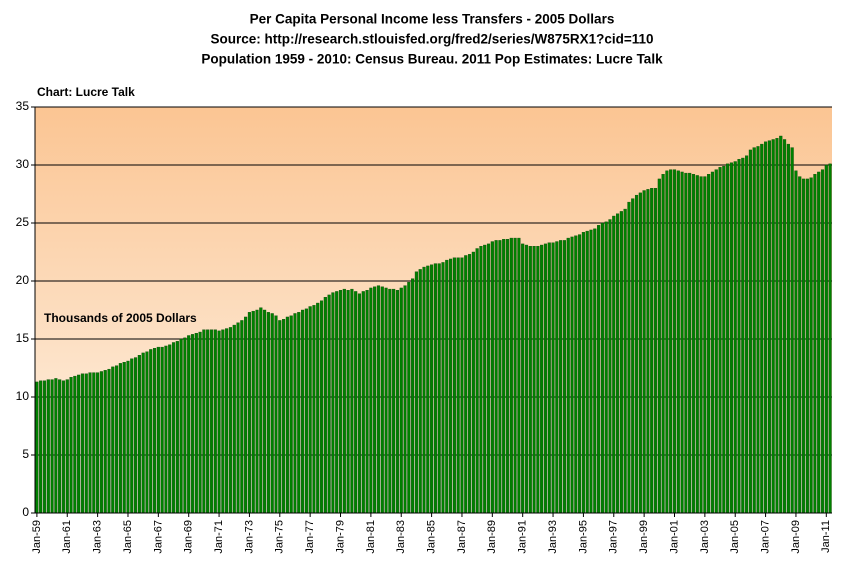 This screenshot has width=850, height=576. Describe the element at coordinates (826, 536) in the screenshot. I see `x-tick-label: Jan-11` at that location.